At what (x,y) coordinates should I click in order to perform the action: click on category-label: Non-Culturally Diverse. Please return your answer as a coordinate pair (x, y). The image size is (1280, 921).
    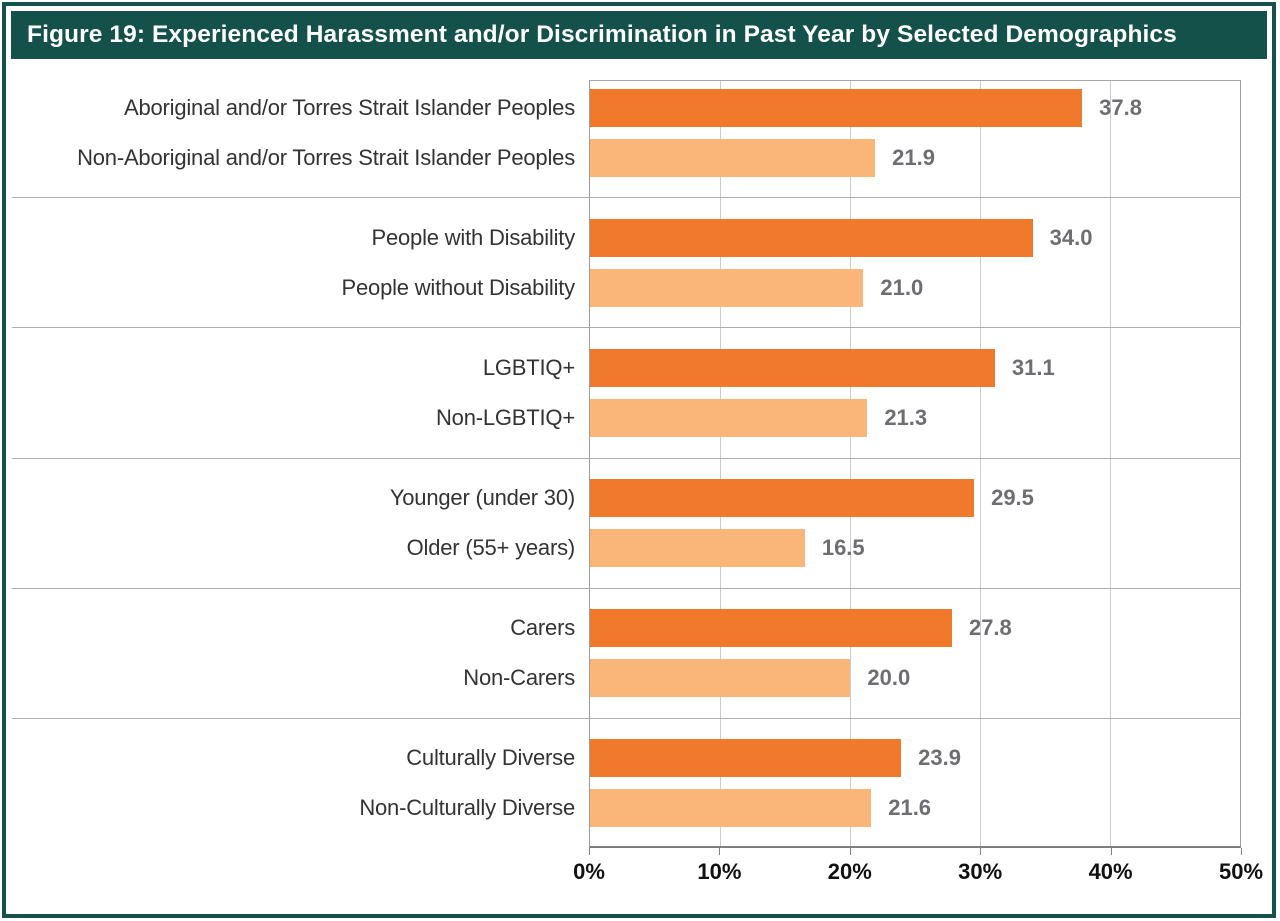
    Looking at the image, I should click on (467, 808).